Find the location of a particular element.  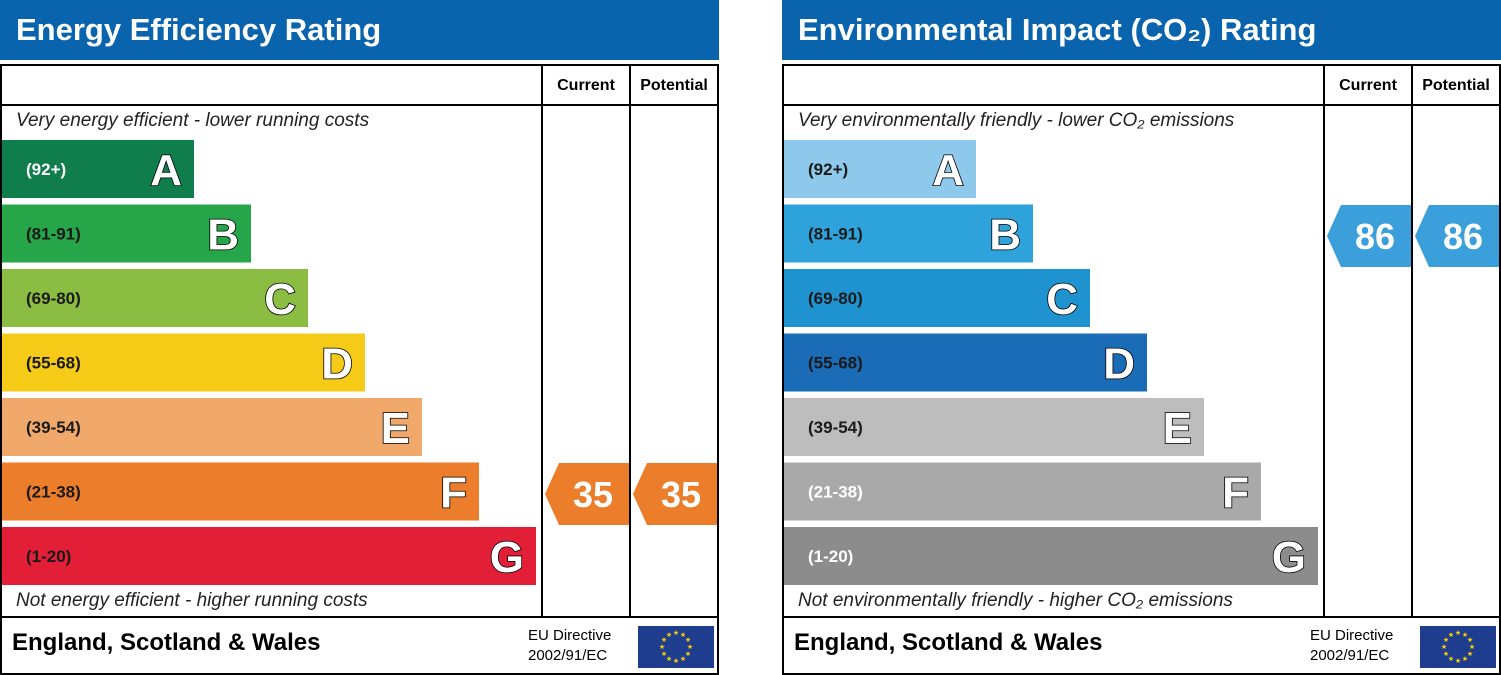

current-rating-indicator: 35 is located at coordinates (587, 493).